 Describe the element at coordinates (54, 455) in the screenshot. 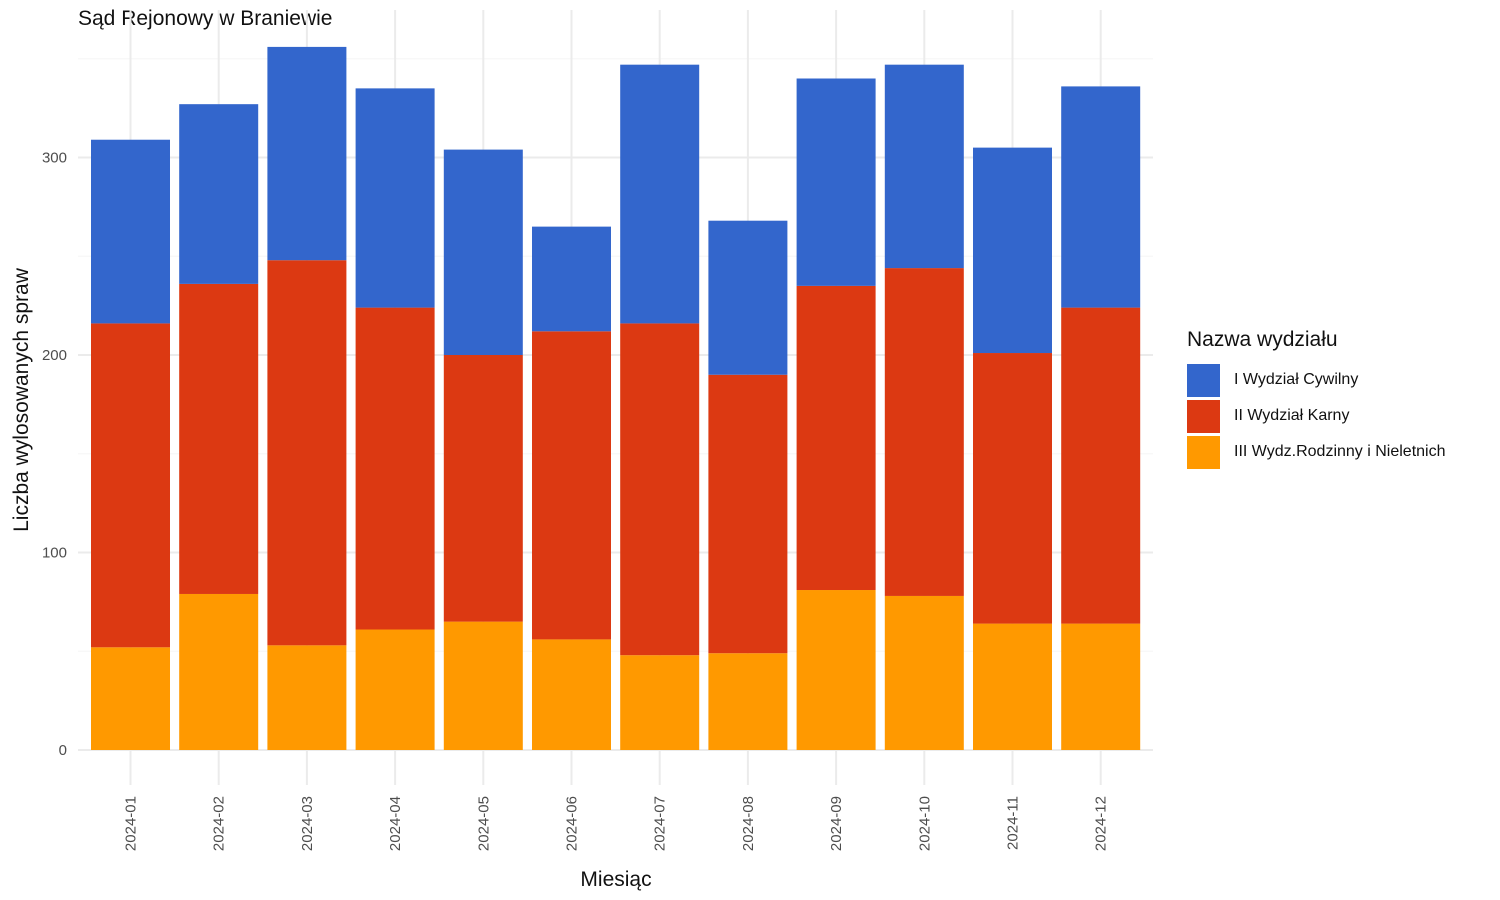

I see `y-axis-ticks: 0 100 200 300` at that location.